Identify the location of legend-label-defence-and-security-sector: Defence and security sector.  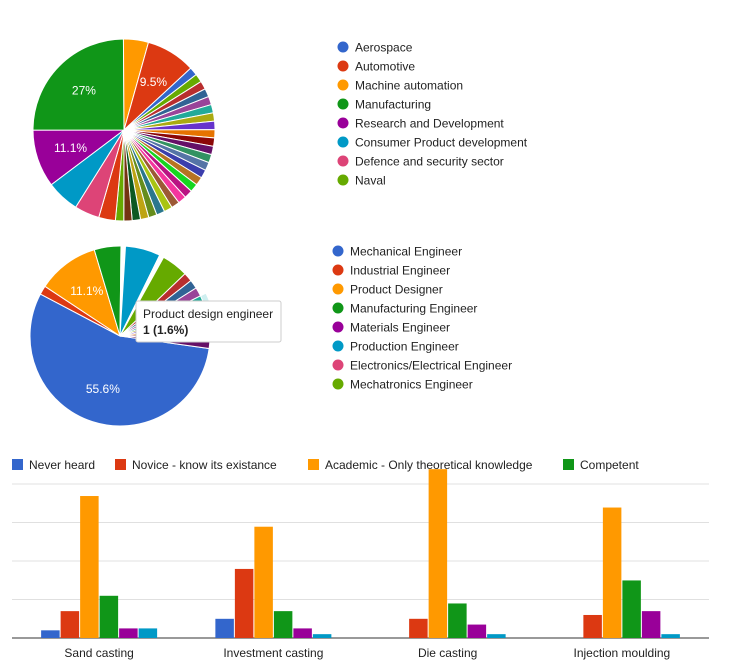
(429, 162).